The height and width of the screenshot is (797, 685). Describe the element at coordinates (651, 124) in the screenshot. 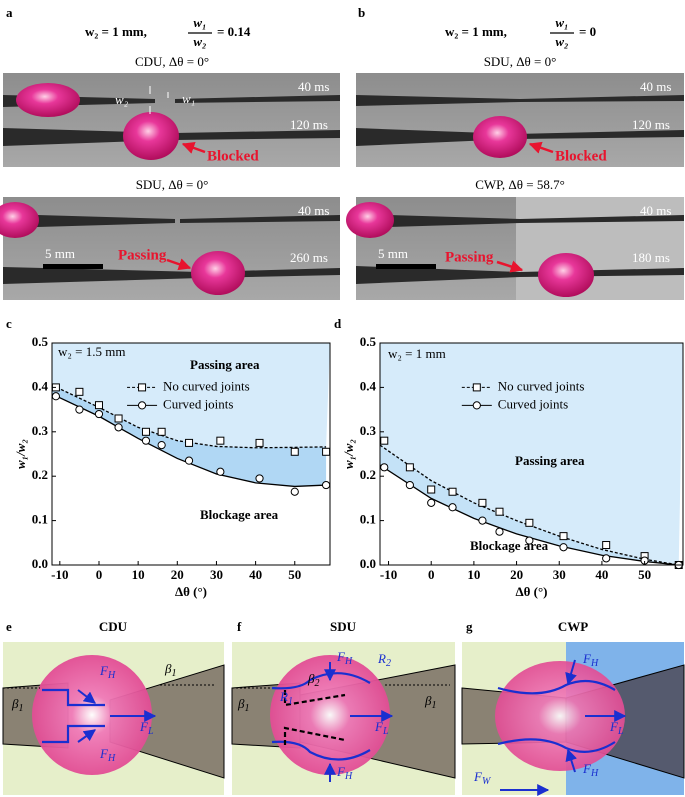

I see `time-label: 120 ms` at that location.